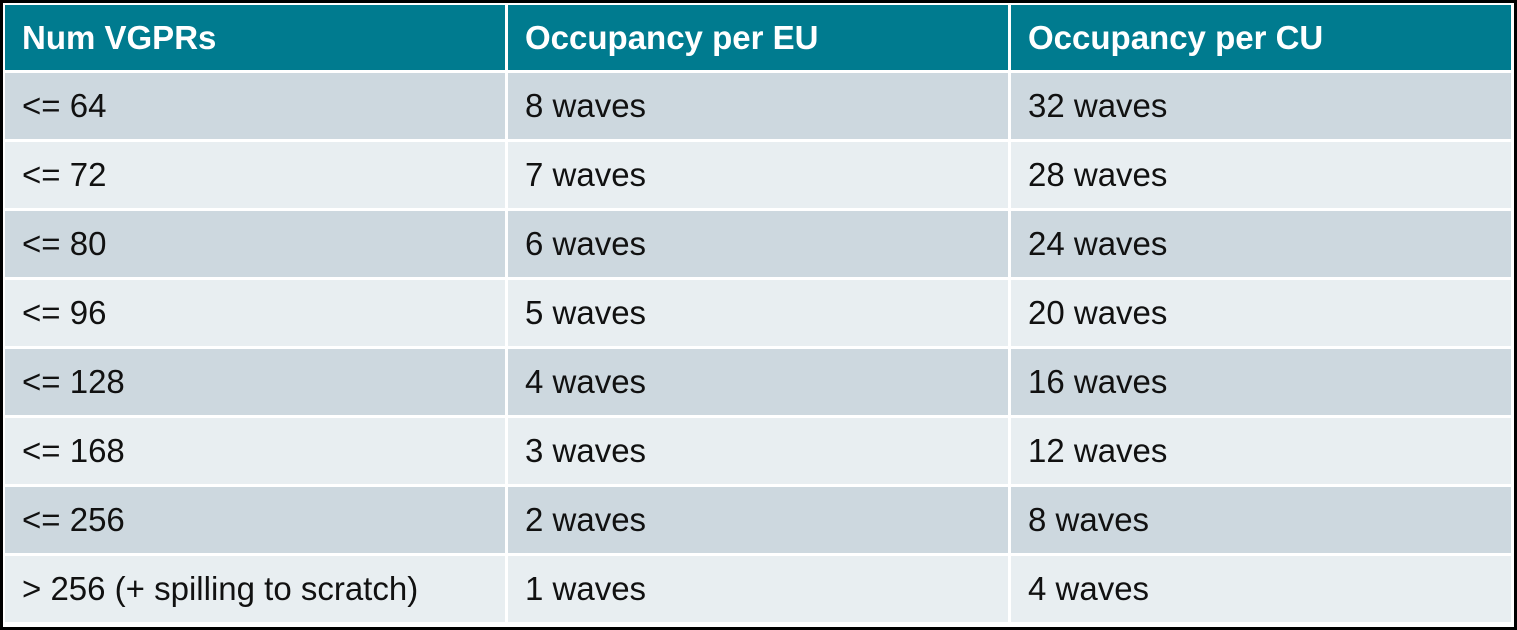 The image size is (1517, 630). I want to click on table-cell: 24 waves, so click(1261, 244).